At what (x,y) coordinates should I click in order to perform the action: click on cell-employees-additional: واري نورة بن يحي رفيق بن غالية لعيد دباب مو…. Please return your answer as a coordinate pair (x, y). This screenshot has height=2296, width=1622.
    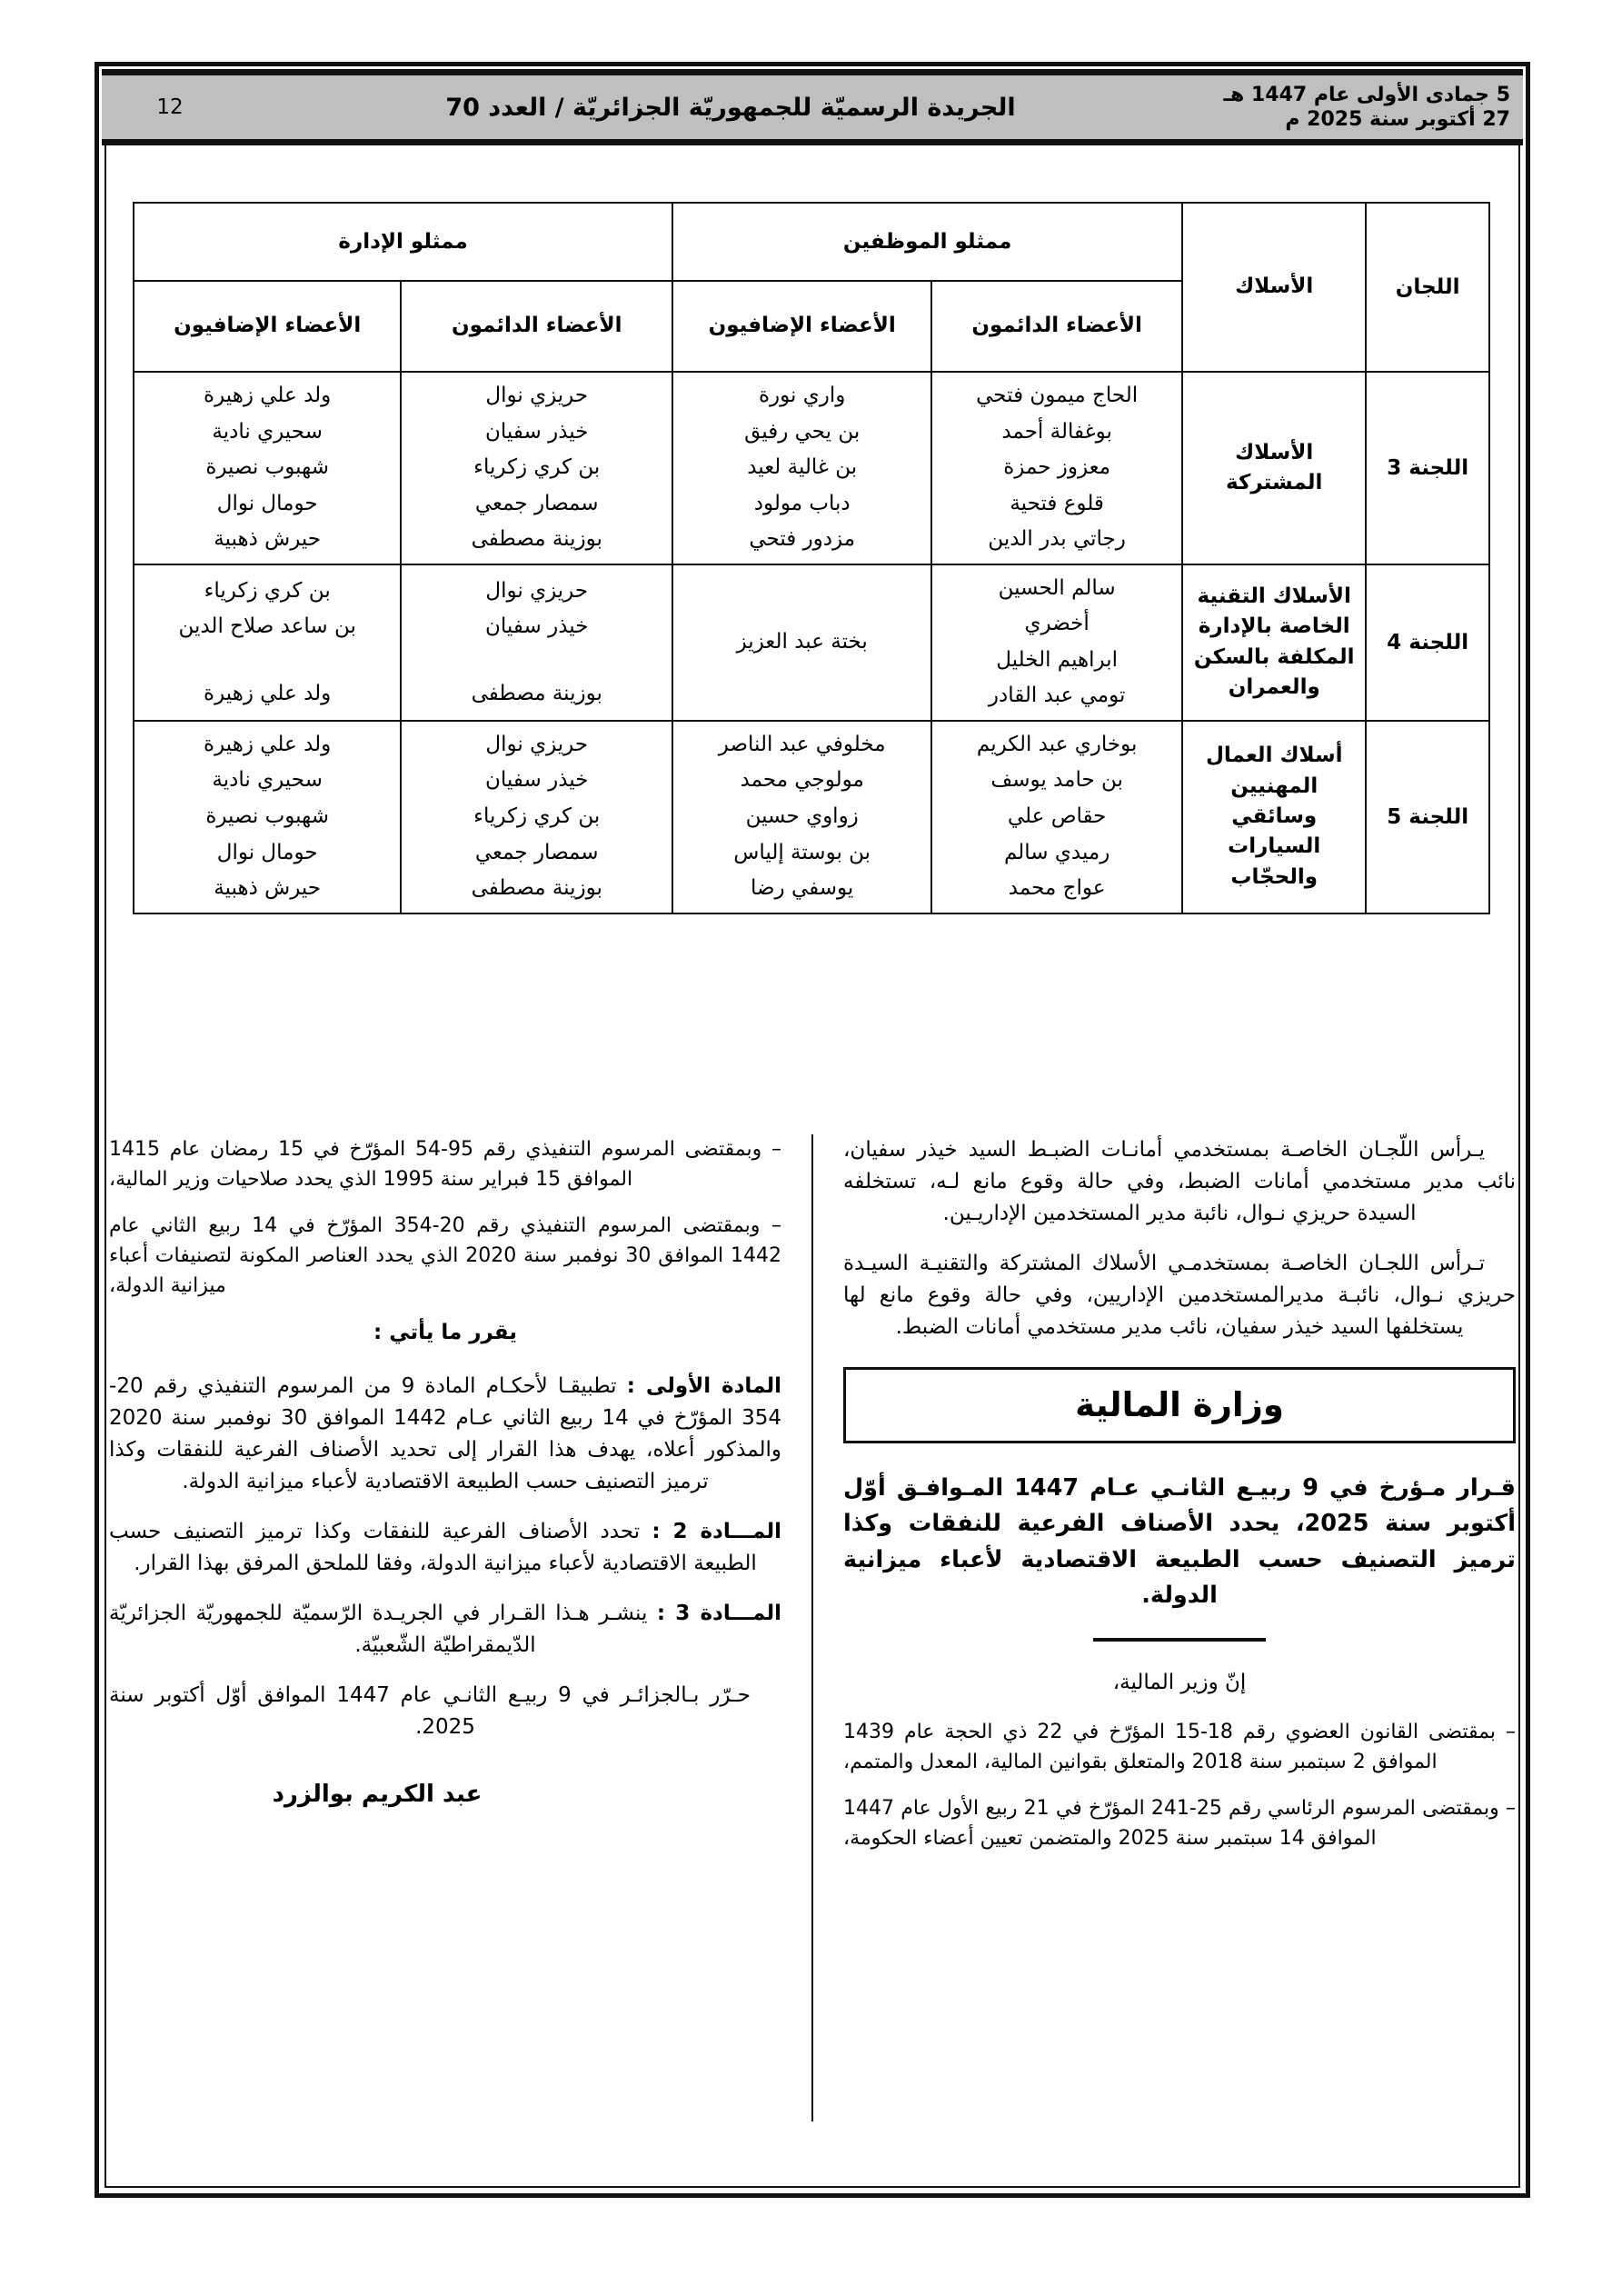
    Looking at the image, I should click on (802, 468).